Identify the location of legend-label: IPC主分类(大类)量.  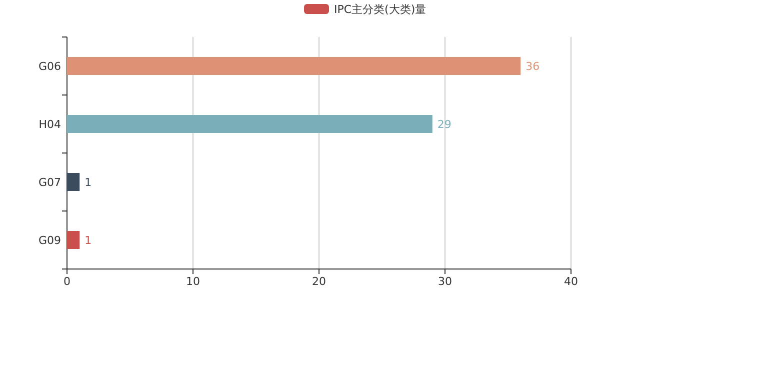
(380, 9).